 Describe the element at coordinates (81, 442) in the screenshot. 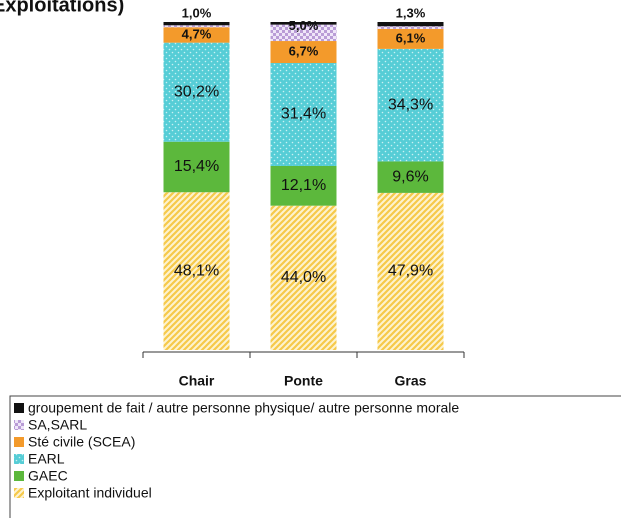

I see `legend-label: Sté civile (SCEA)` at that location.